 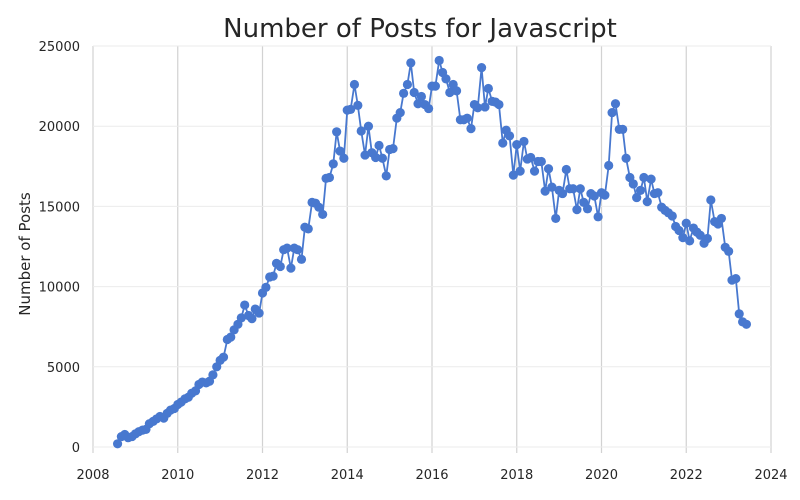 I want to click on x-tick-label: 2020, so click(x=601, y=475).